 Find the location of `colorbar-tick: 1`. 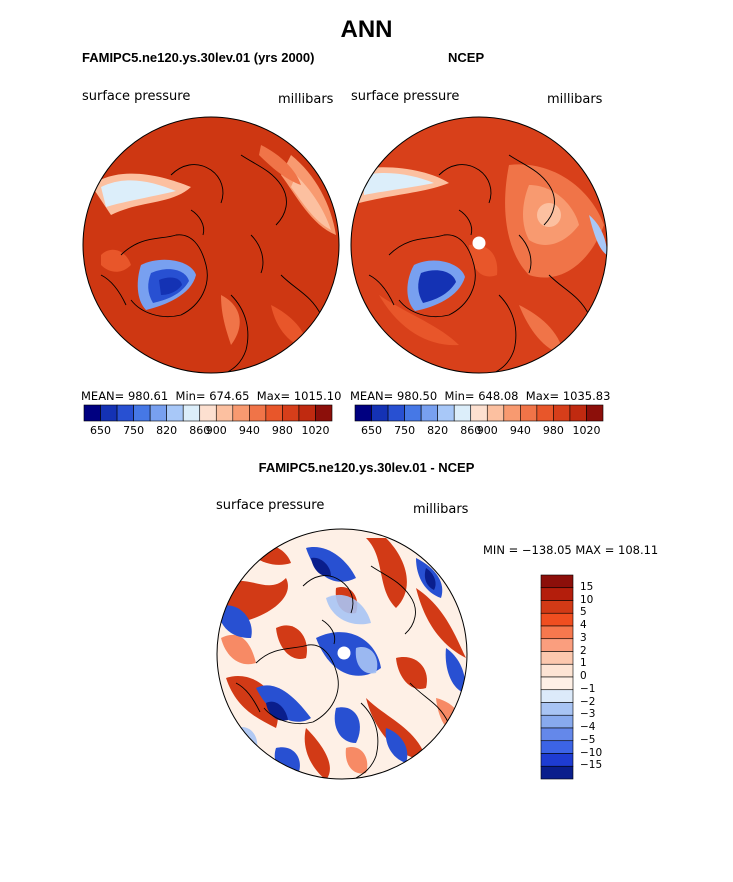

colorbar-tick: 1 is located at coordinates (583, 663).